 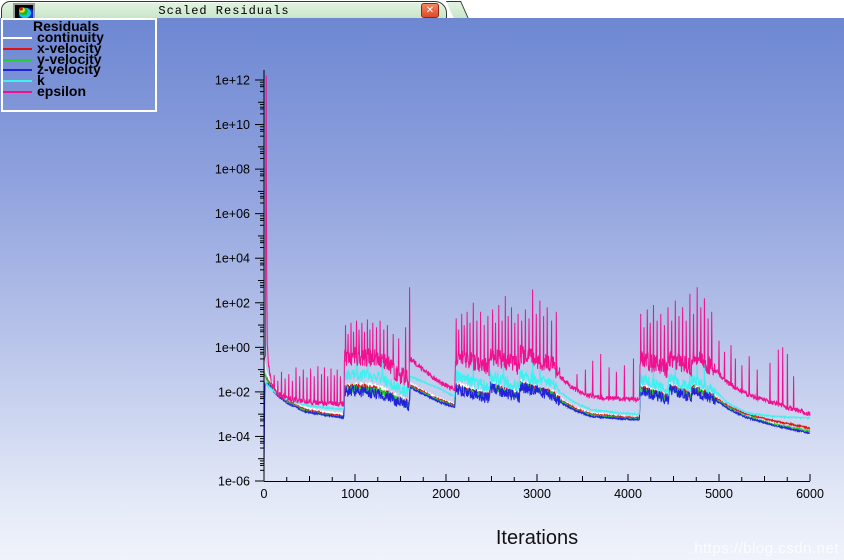 I want to click on y-tick-label: 1e+12, so click(x=232, y=81).